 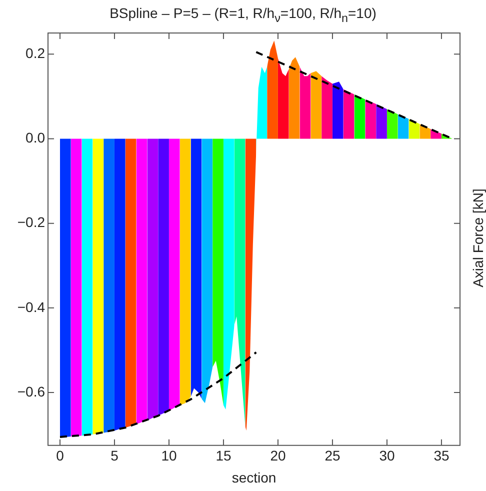 What do you see at coordinates (31, 306) in the screenshot?
I see `y-tick-label: −0.4` at bounding box center [31, 306].